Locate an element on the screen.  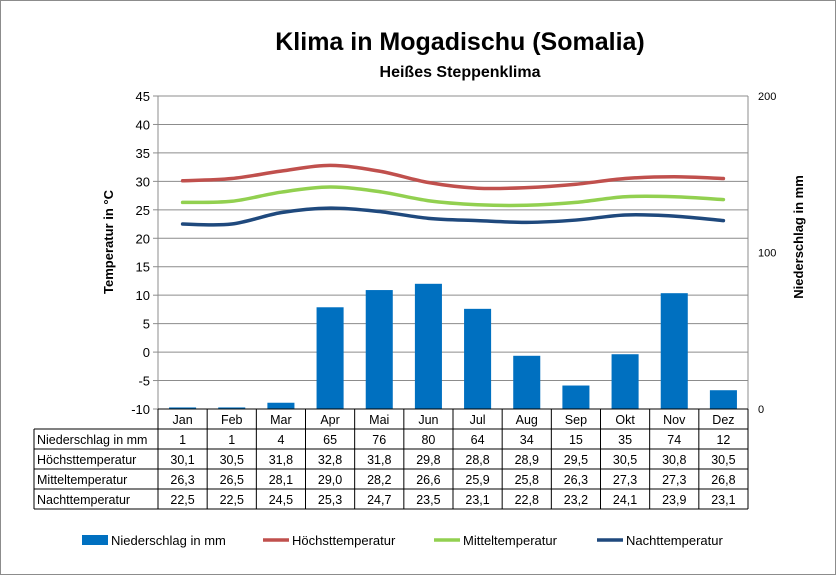
table-row-label: Niederschlag in mm is located at coordinates (92, 440).